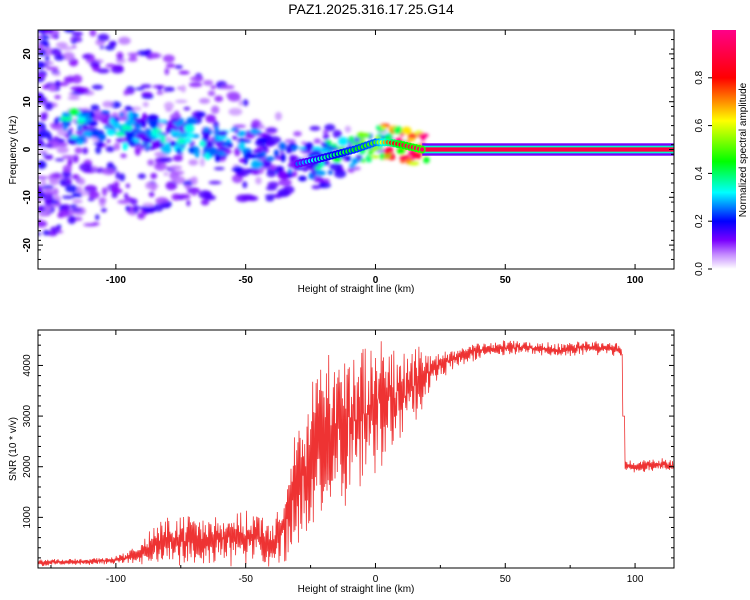  What do you see at coordinates (548, 149) in the screenshot?
I see `spectrogram-tone-band-core` at bounding box center [548, 149].